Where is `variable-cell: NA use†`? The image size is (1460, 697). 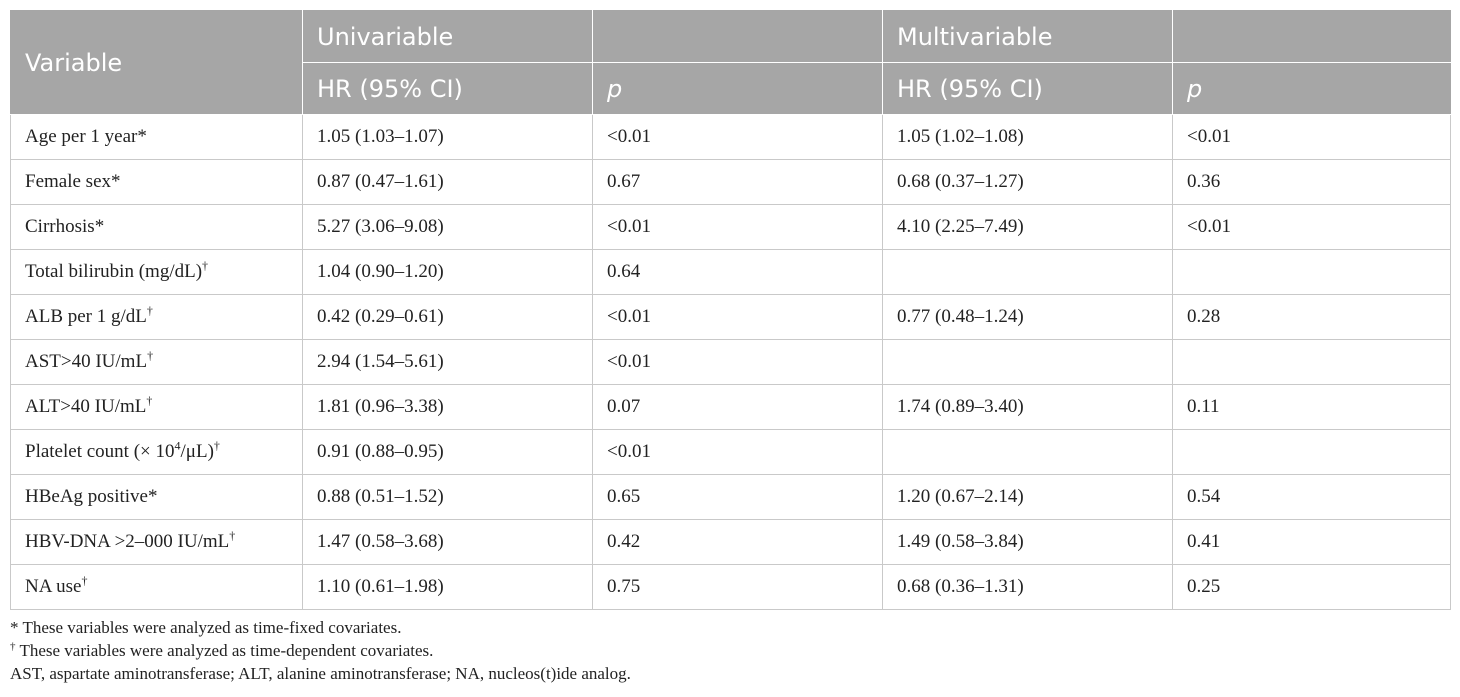 variable-cell: NA use† is located at coordinates (156, 587).